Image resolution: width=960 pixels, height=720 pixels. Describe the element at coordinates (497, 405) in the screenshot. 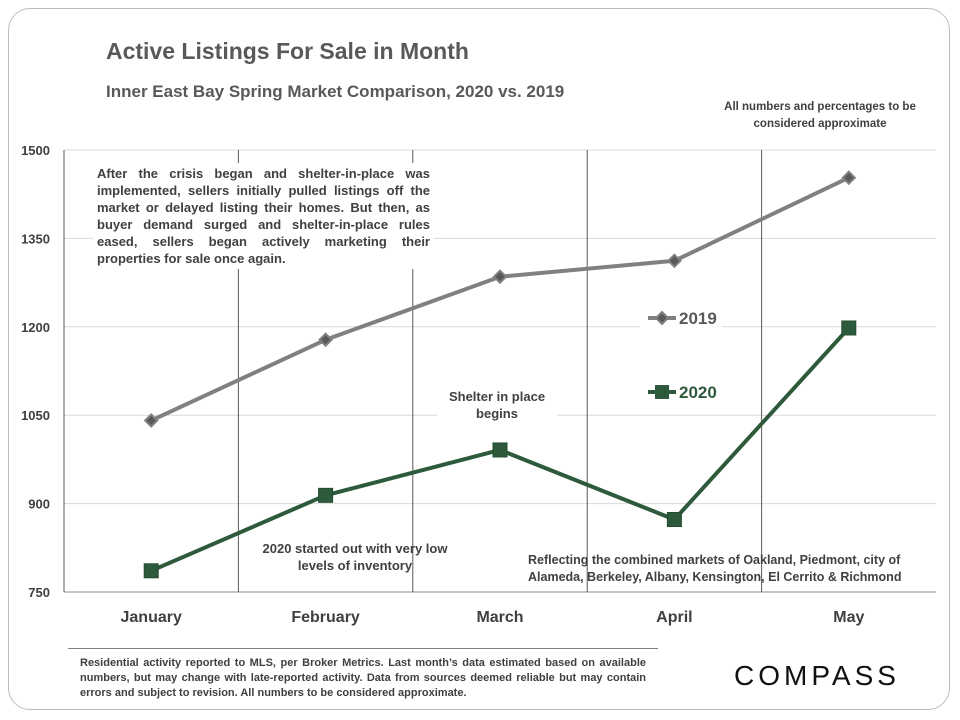

I see `shelter-annotation: Shelter in place begins` at that location.